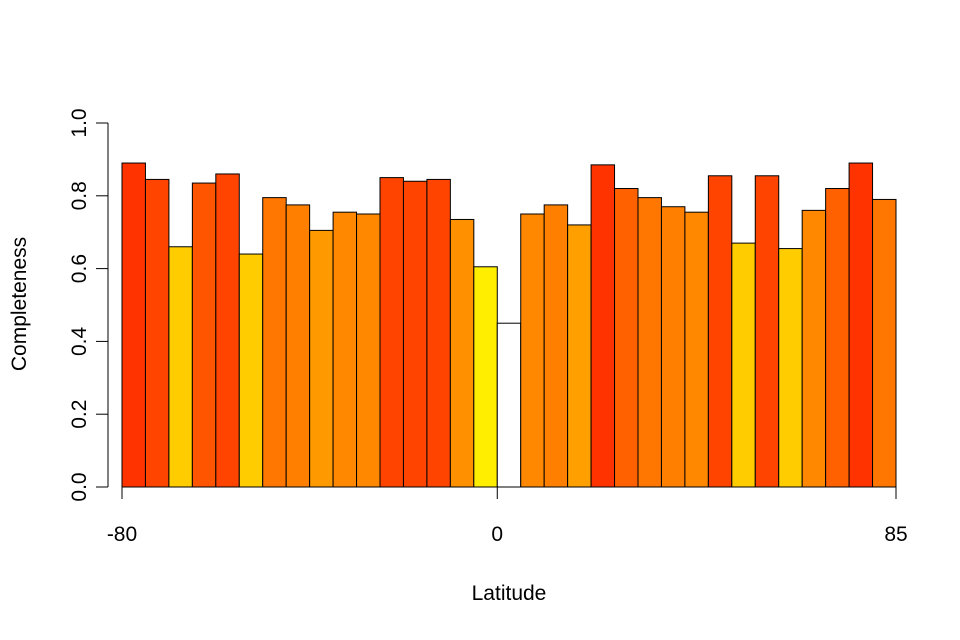  Describe the element at coordinates (79, 341) in the screenshot. I see `y-tick-label: 0.4` at that location.